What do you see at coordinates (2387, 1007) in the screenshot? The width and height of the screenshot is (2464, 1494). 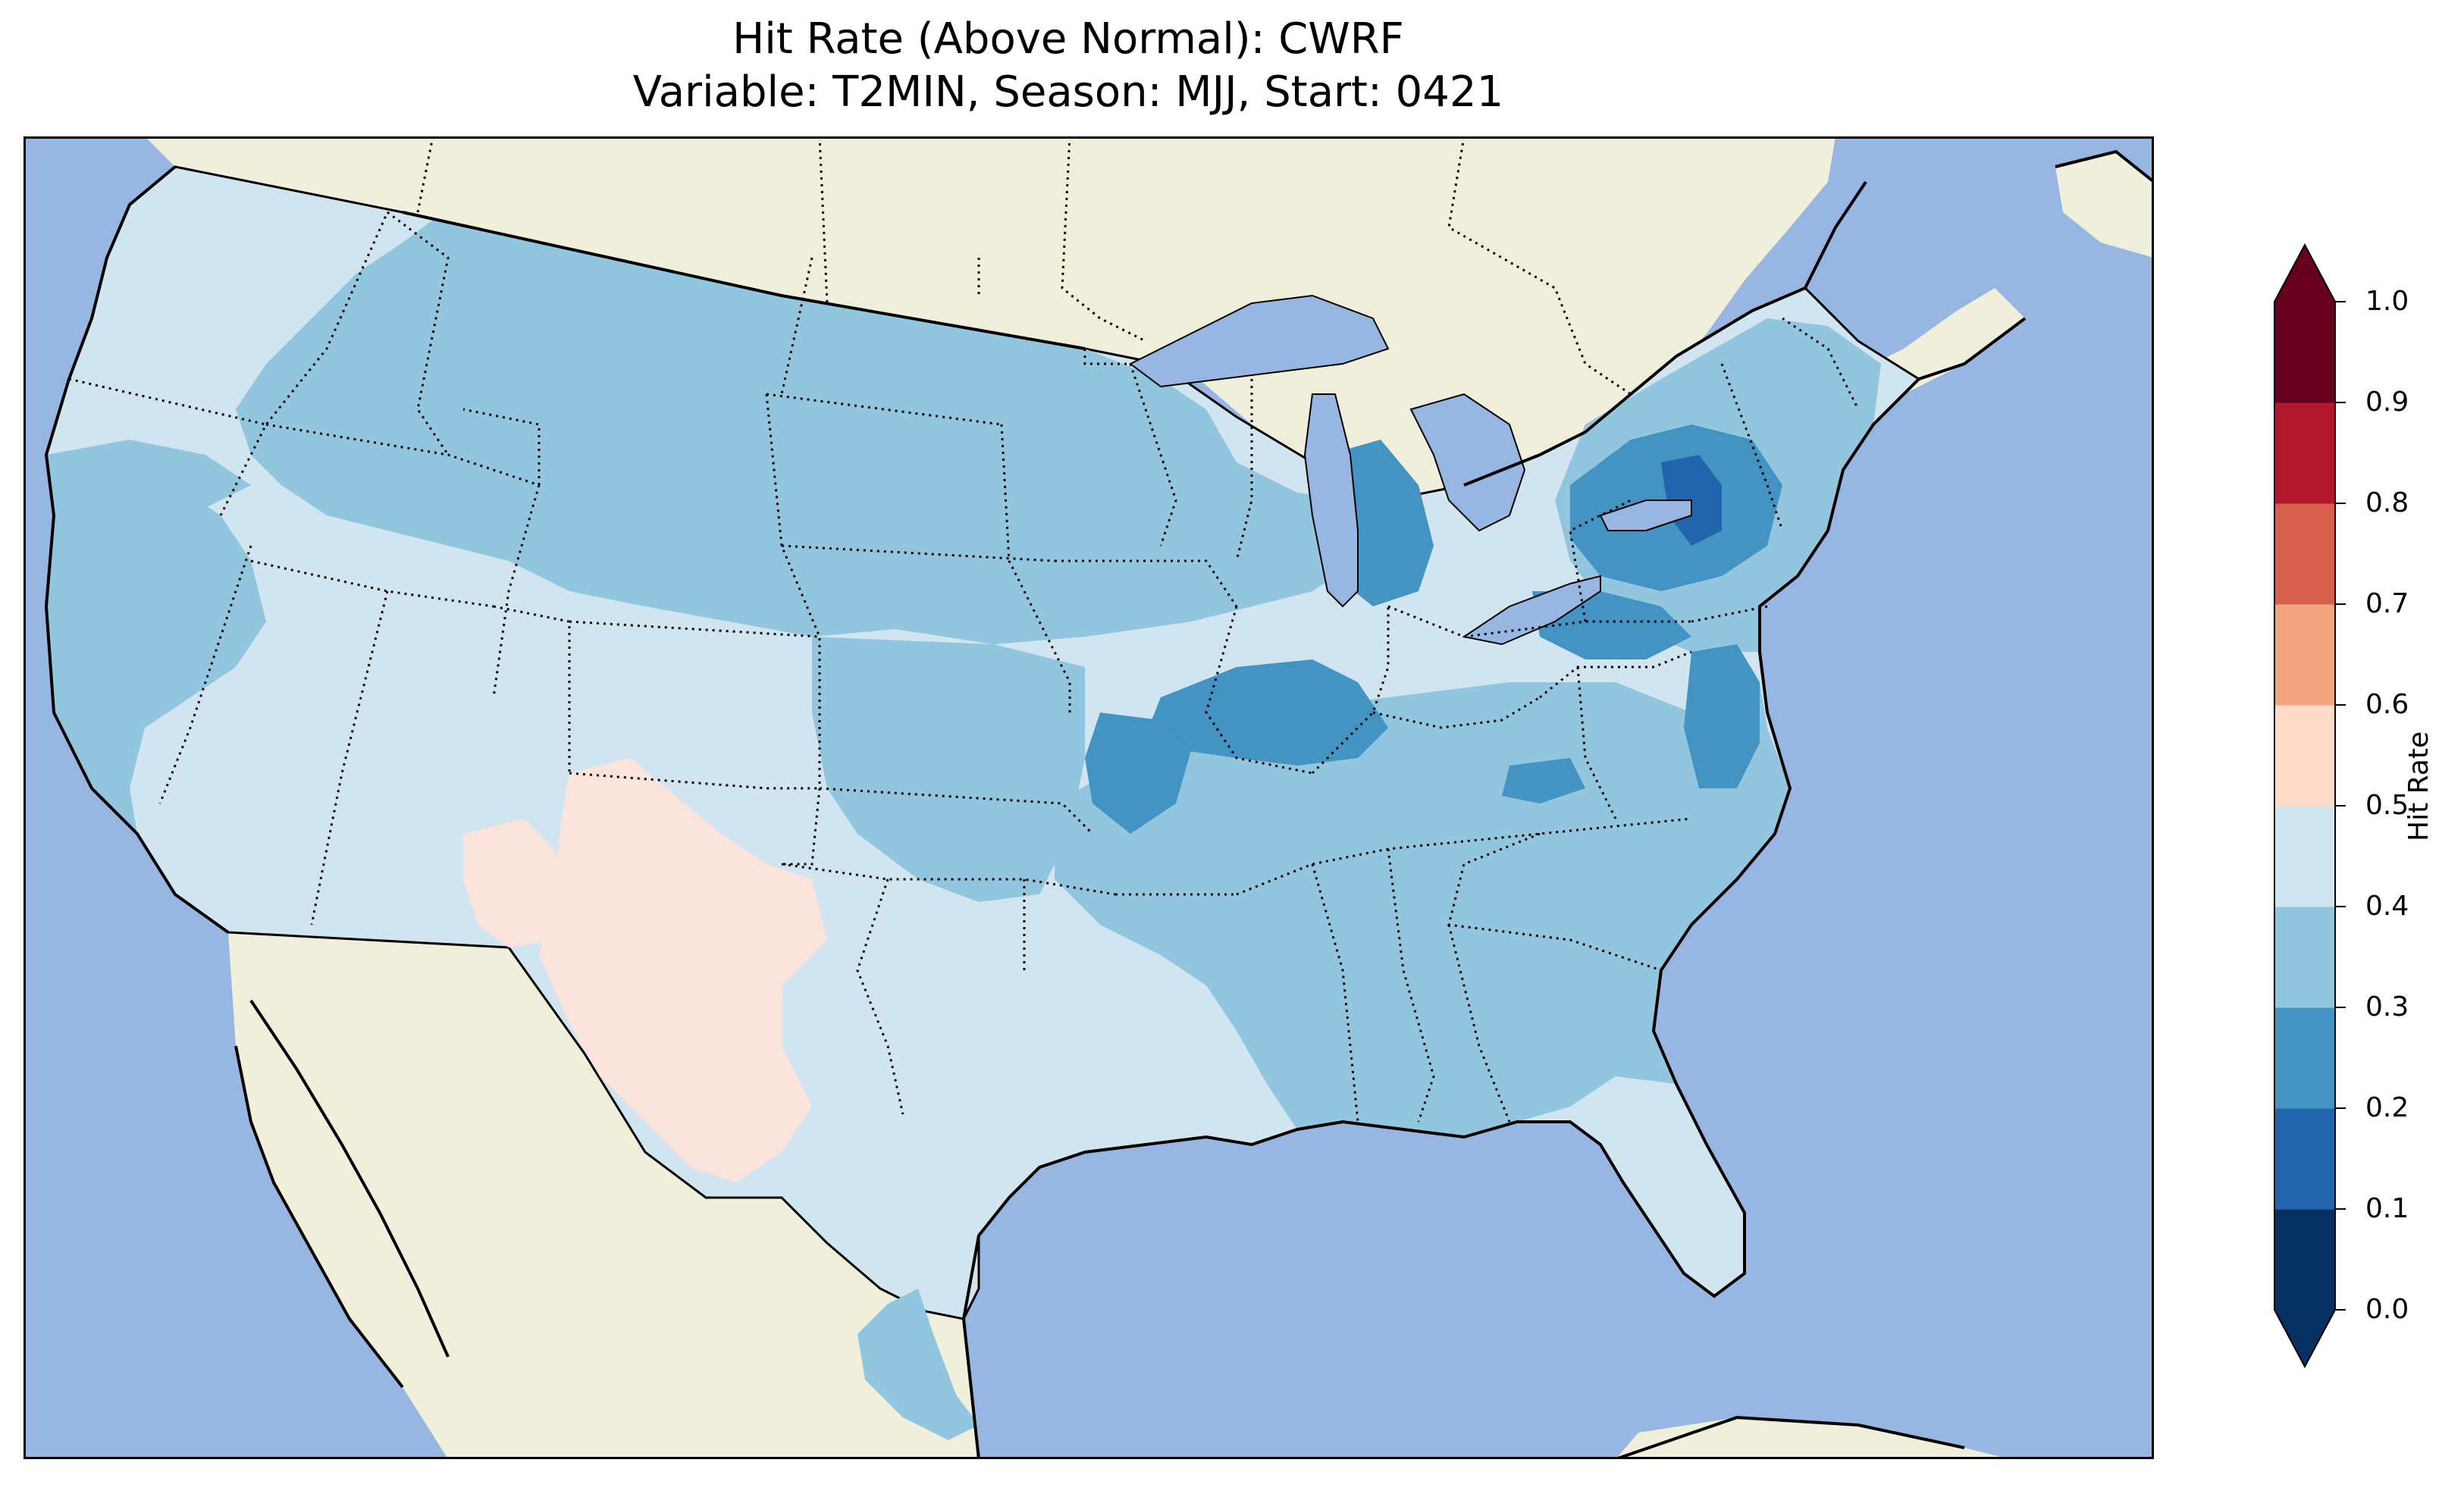 I see `colorbar-tick-label: 0.3` at bounding box center [2387, 1007].